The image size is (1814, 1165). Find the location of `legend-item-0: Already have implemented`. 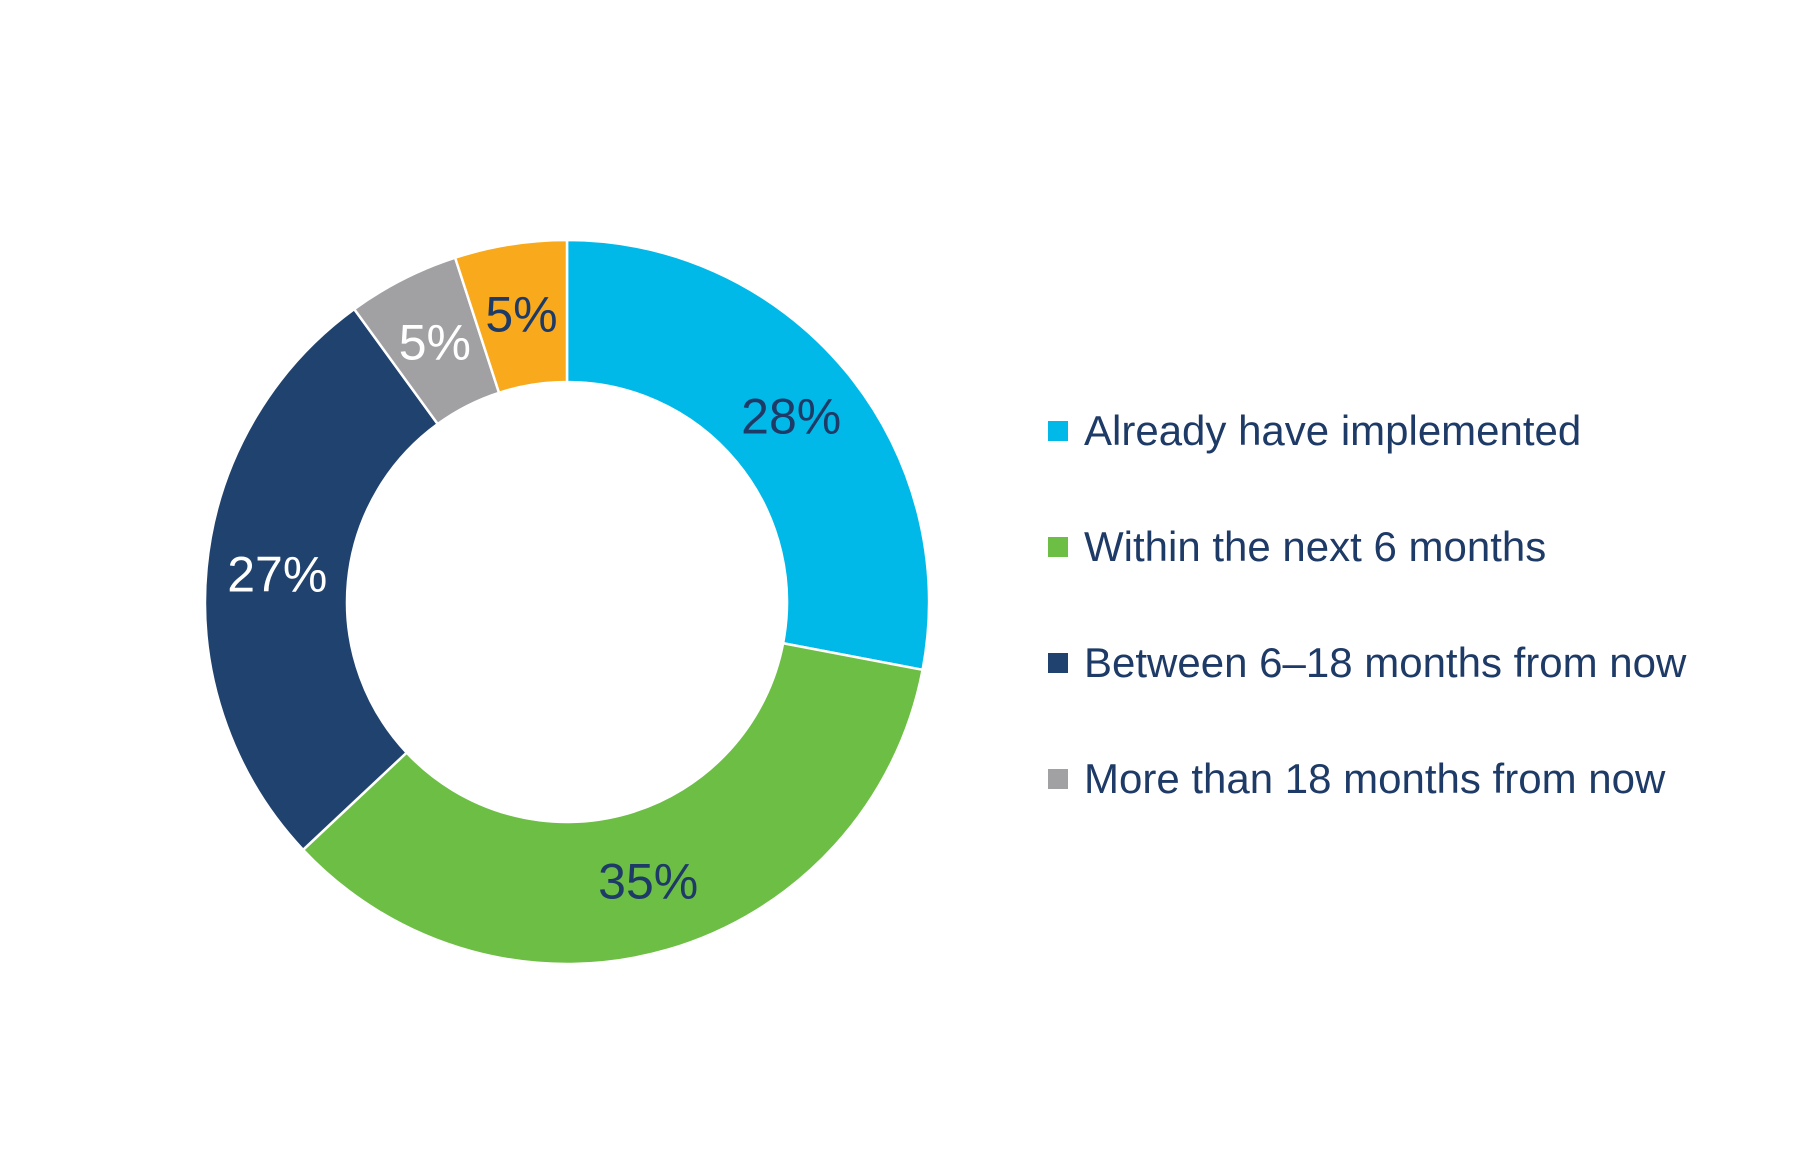

legend-item-0: Already have implemented is located at coordinates (1367, 431).